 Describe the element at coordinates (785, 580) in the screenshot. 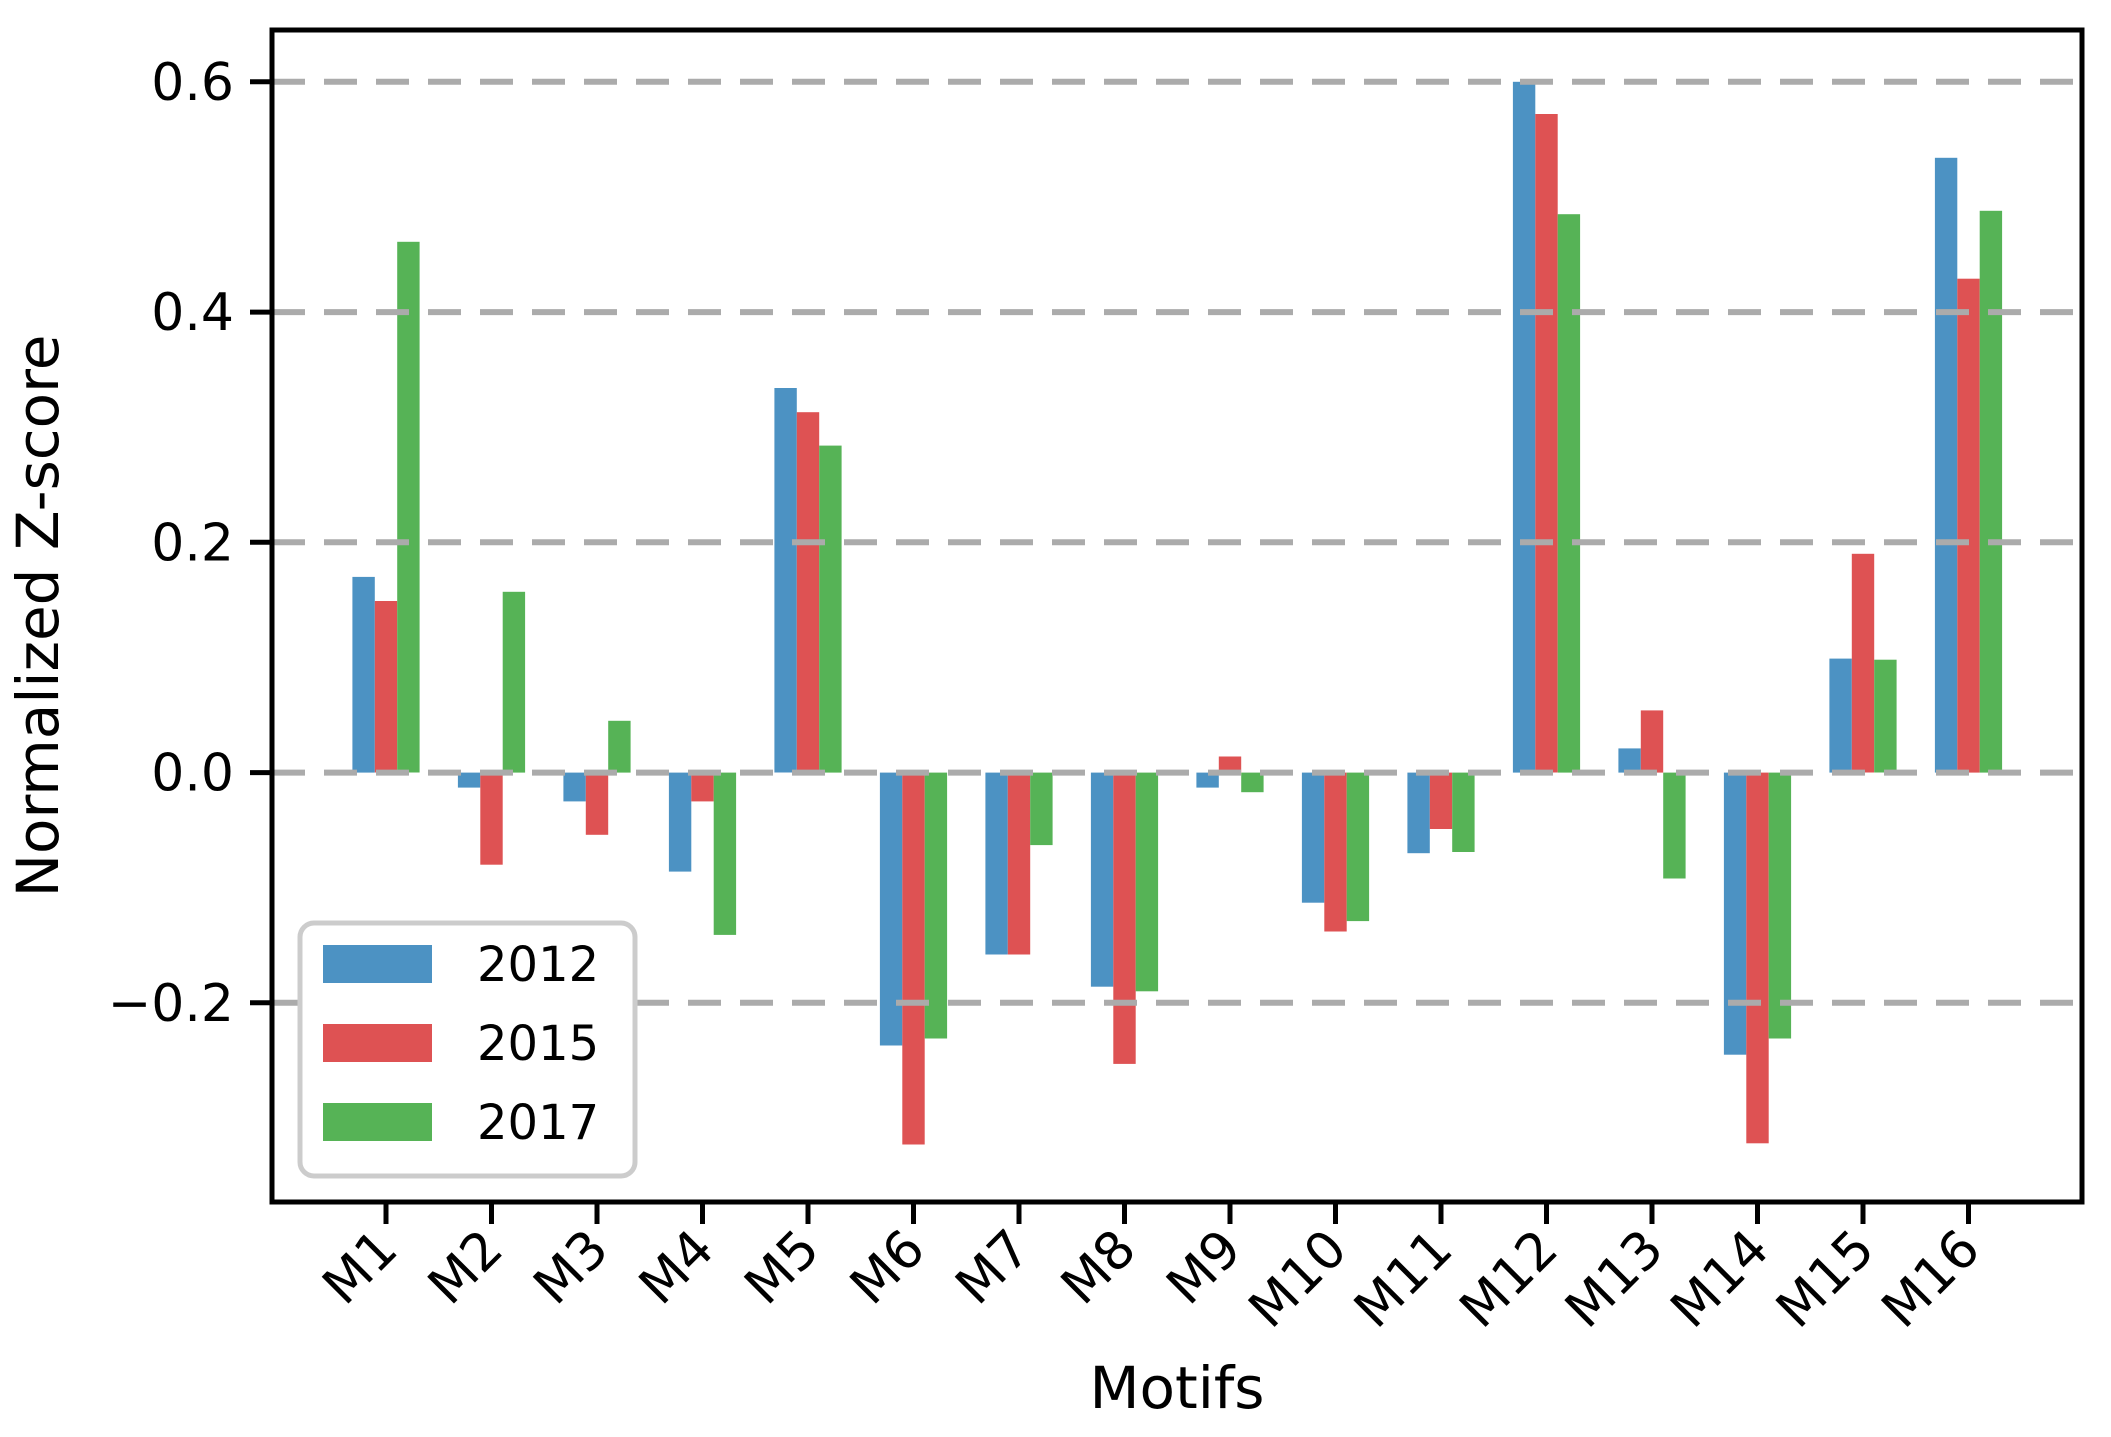

I see `bar-M5-2012` at that location.